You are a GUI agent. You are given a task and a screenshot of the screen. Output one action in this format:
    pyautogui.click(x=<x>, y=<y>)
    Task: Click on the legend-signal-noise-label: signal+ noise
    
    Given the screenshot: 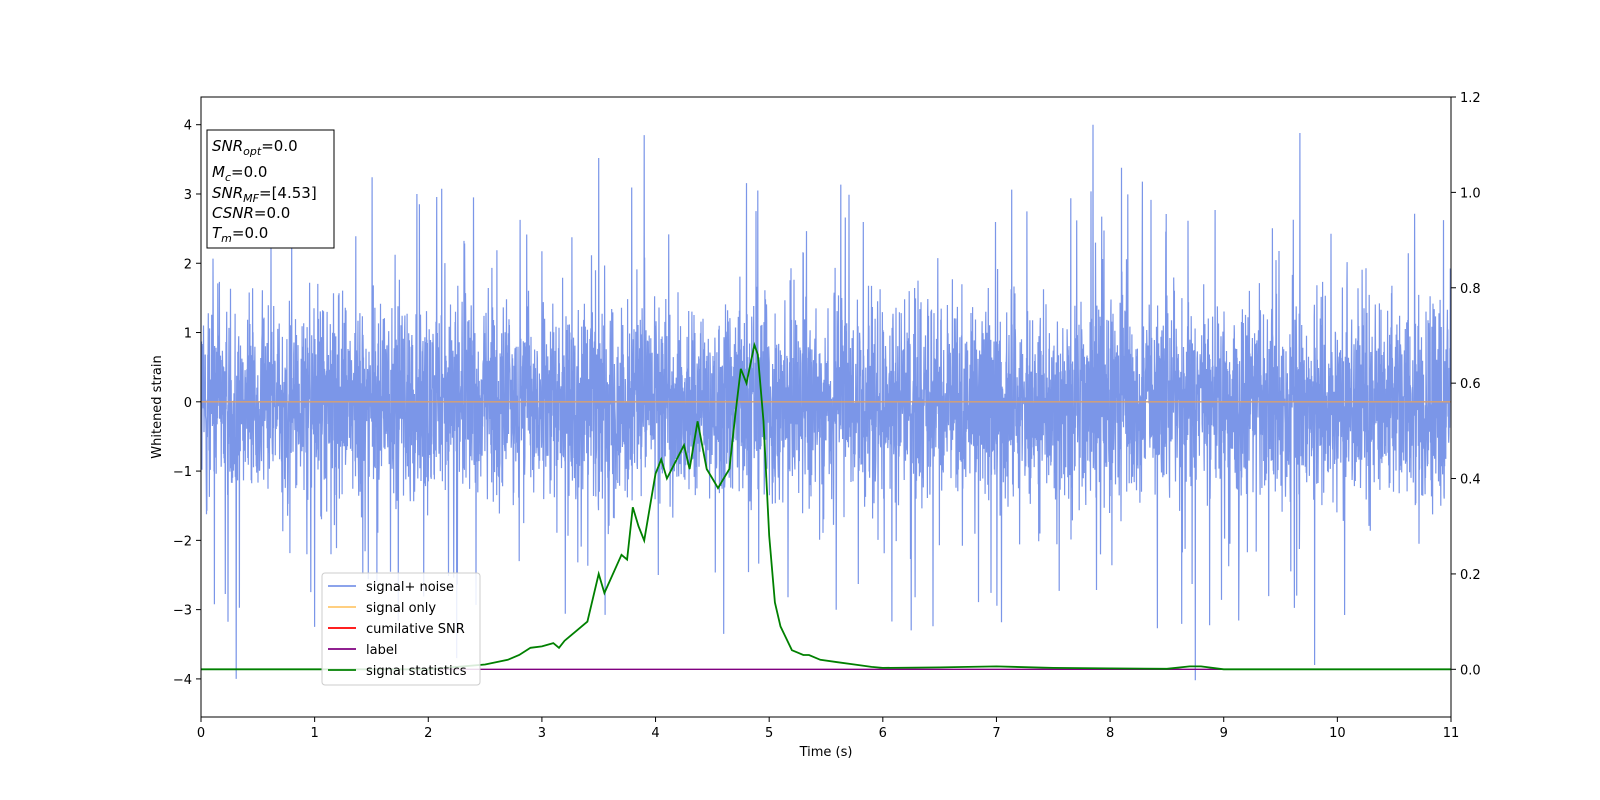 What is the action you would take?
    pyautogui.click(x=410, y=587)
    